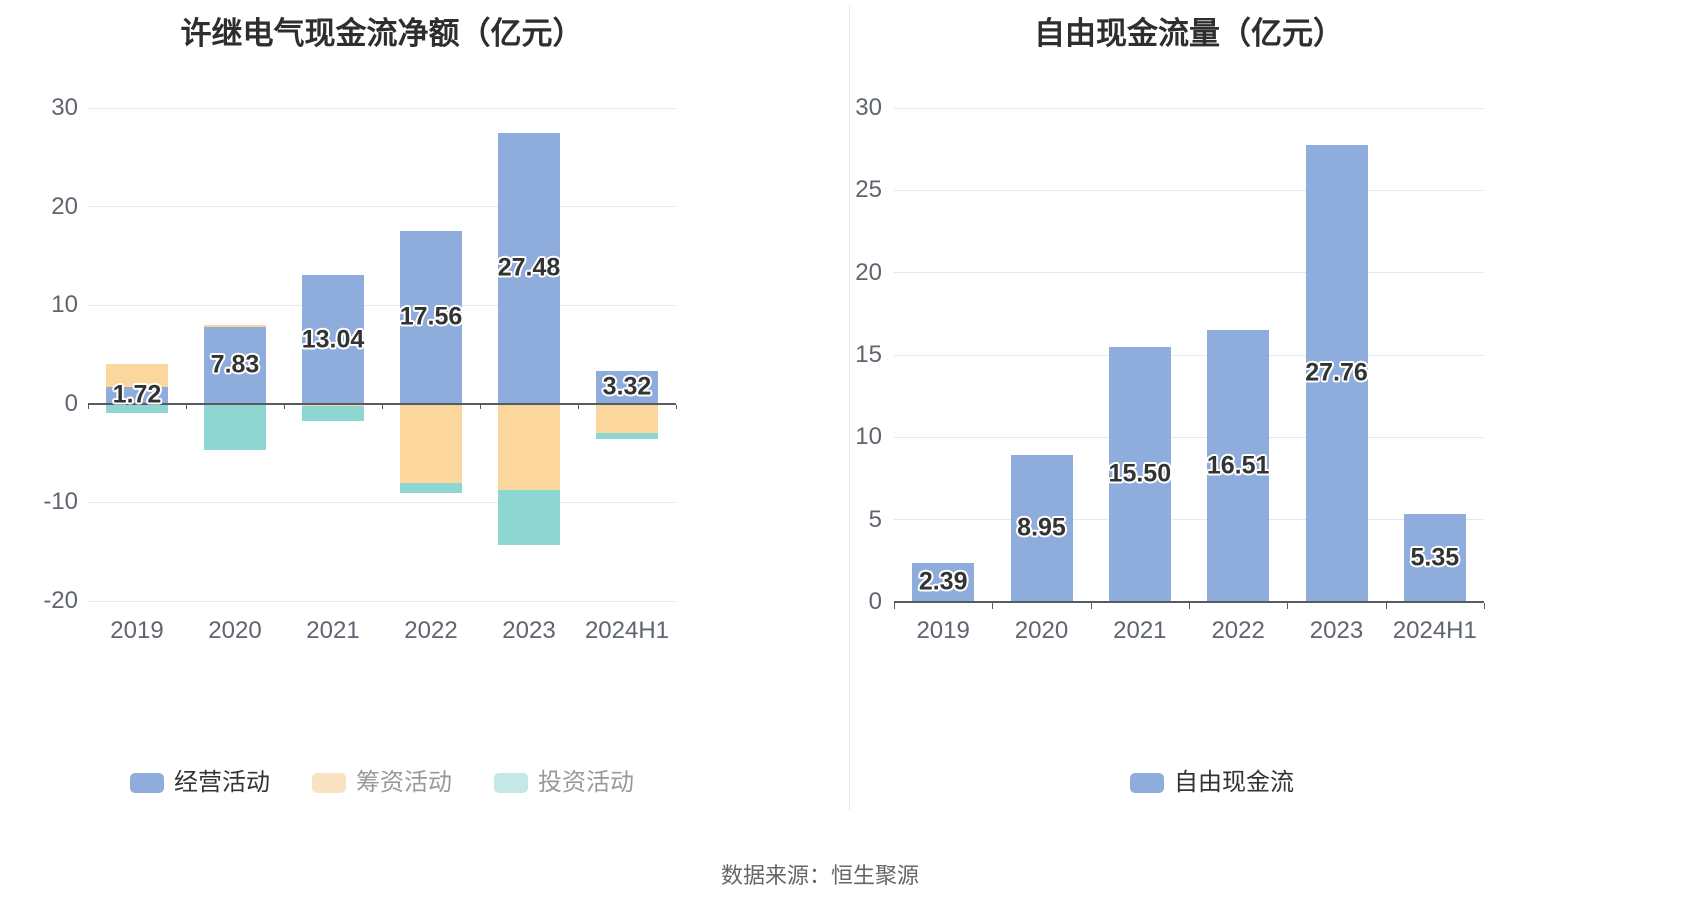  Describe the element at coordinates (333, 413) in the screenshot. I see `bar-investing-2021` at that location.